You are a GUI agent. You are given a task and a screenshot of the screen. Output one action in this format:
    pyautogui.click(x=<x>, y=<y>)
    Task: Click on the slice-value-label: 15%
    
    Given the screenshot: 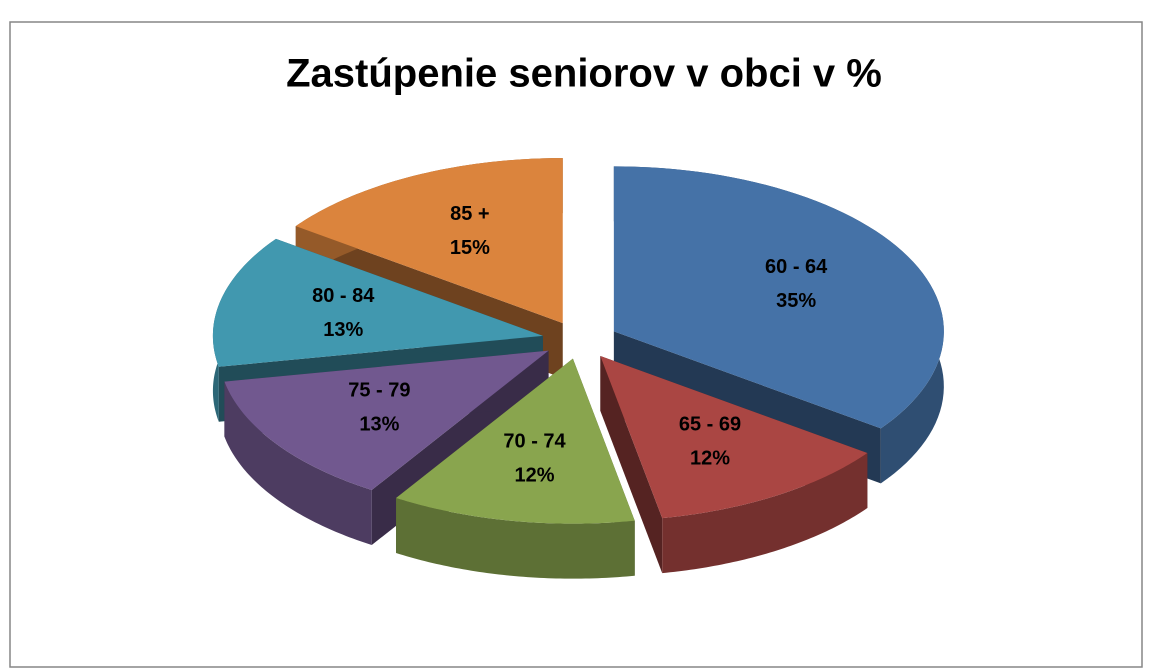 What is the action you would take?
    pyautogui.click(x=470, y=248)
    